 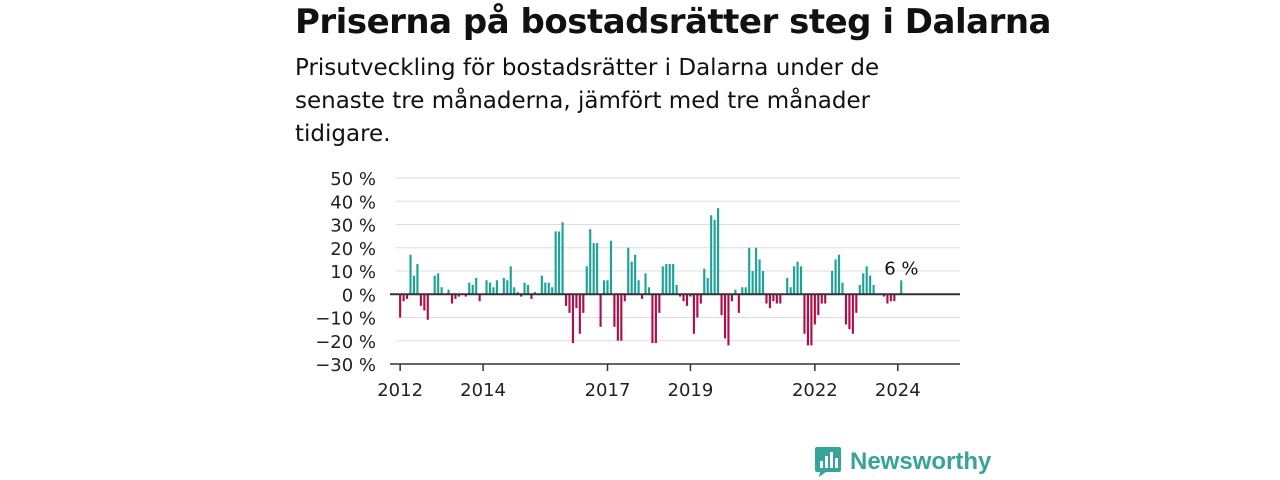 I want to click on x-tick-label: 2024, so click(x=898, y=390).